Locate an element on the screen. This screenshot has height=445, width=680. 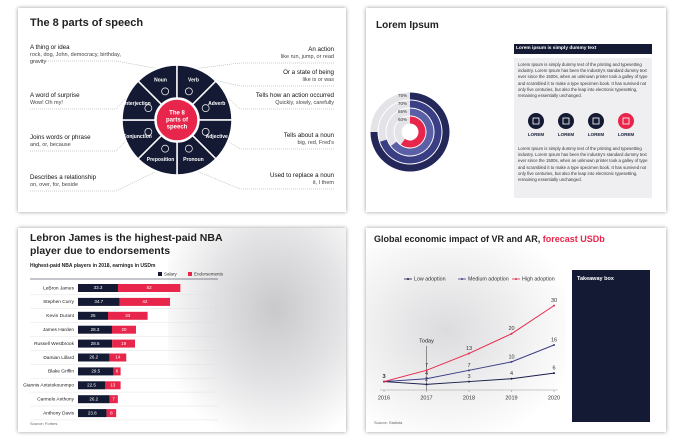
title-highlight: forecast USDb is located at coordinates (573, 239).